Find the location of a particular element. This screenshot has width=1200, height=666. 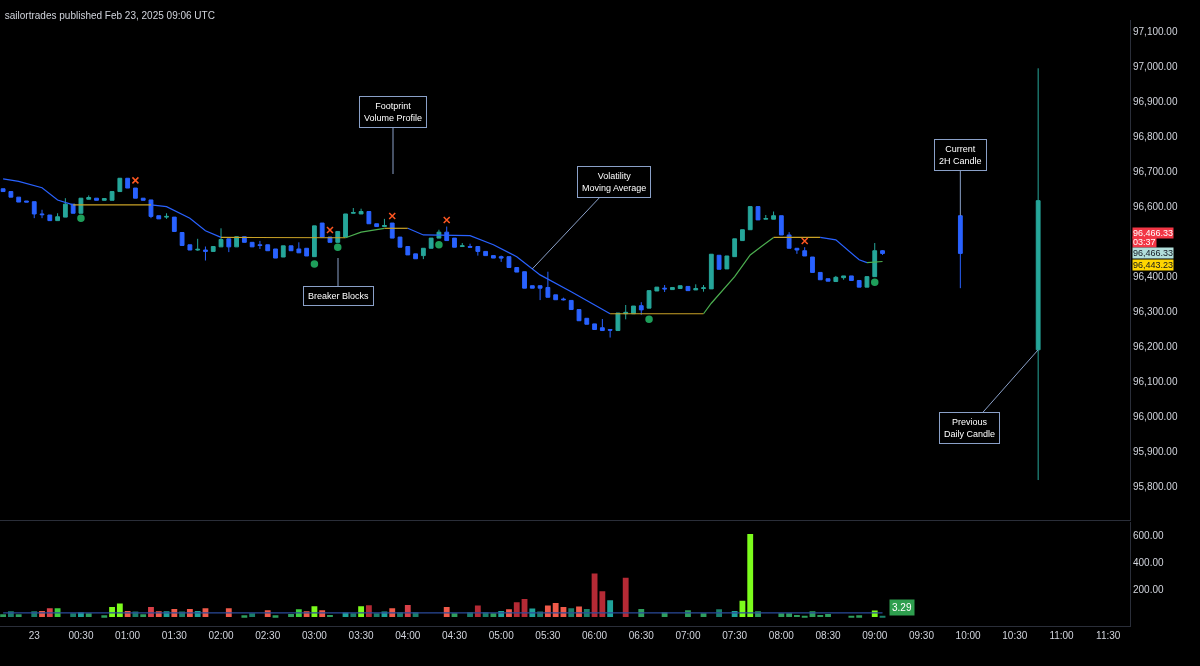

x-tick-label: 02:00 is located at coordinates (221, 635).